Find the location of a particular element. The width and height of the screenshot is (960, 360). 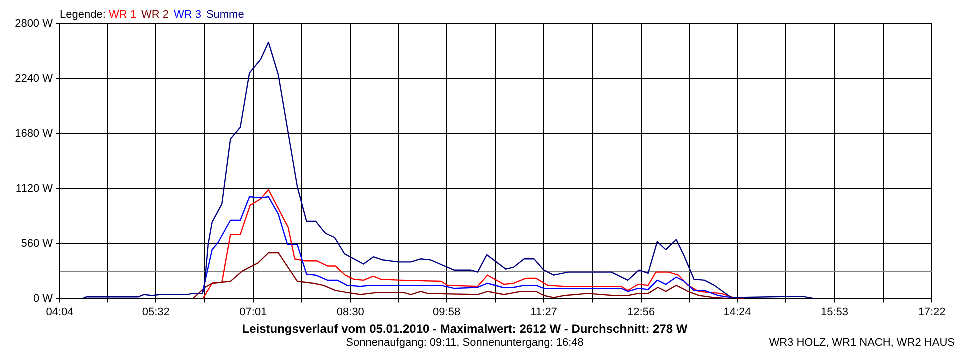

y-tick-label: 0 W is located at coordinates (43, 298).